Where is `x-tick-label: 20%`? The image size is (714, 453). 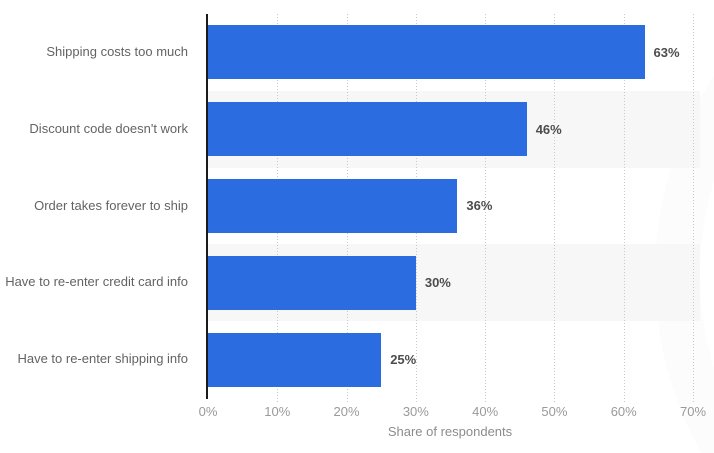
x-tick-label: 20% is located at coordinates (346, 411).